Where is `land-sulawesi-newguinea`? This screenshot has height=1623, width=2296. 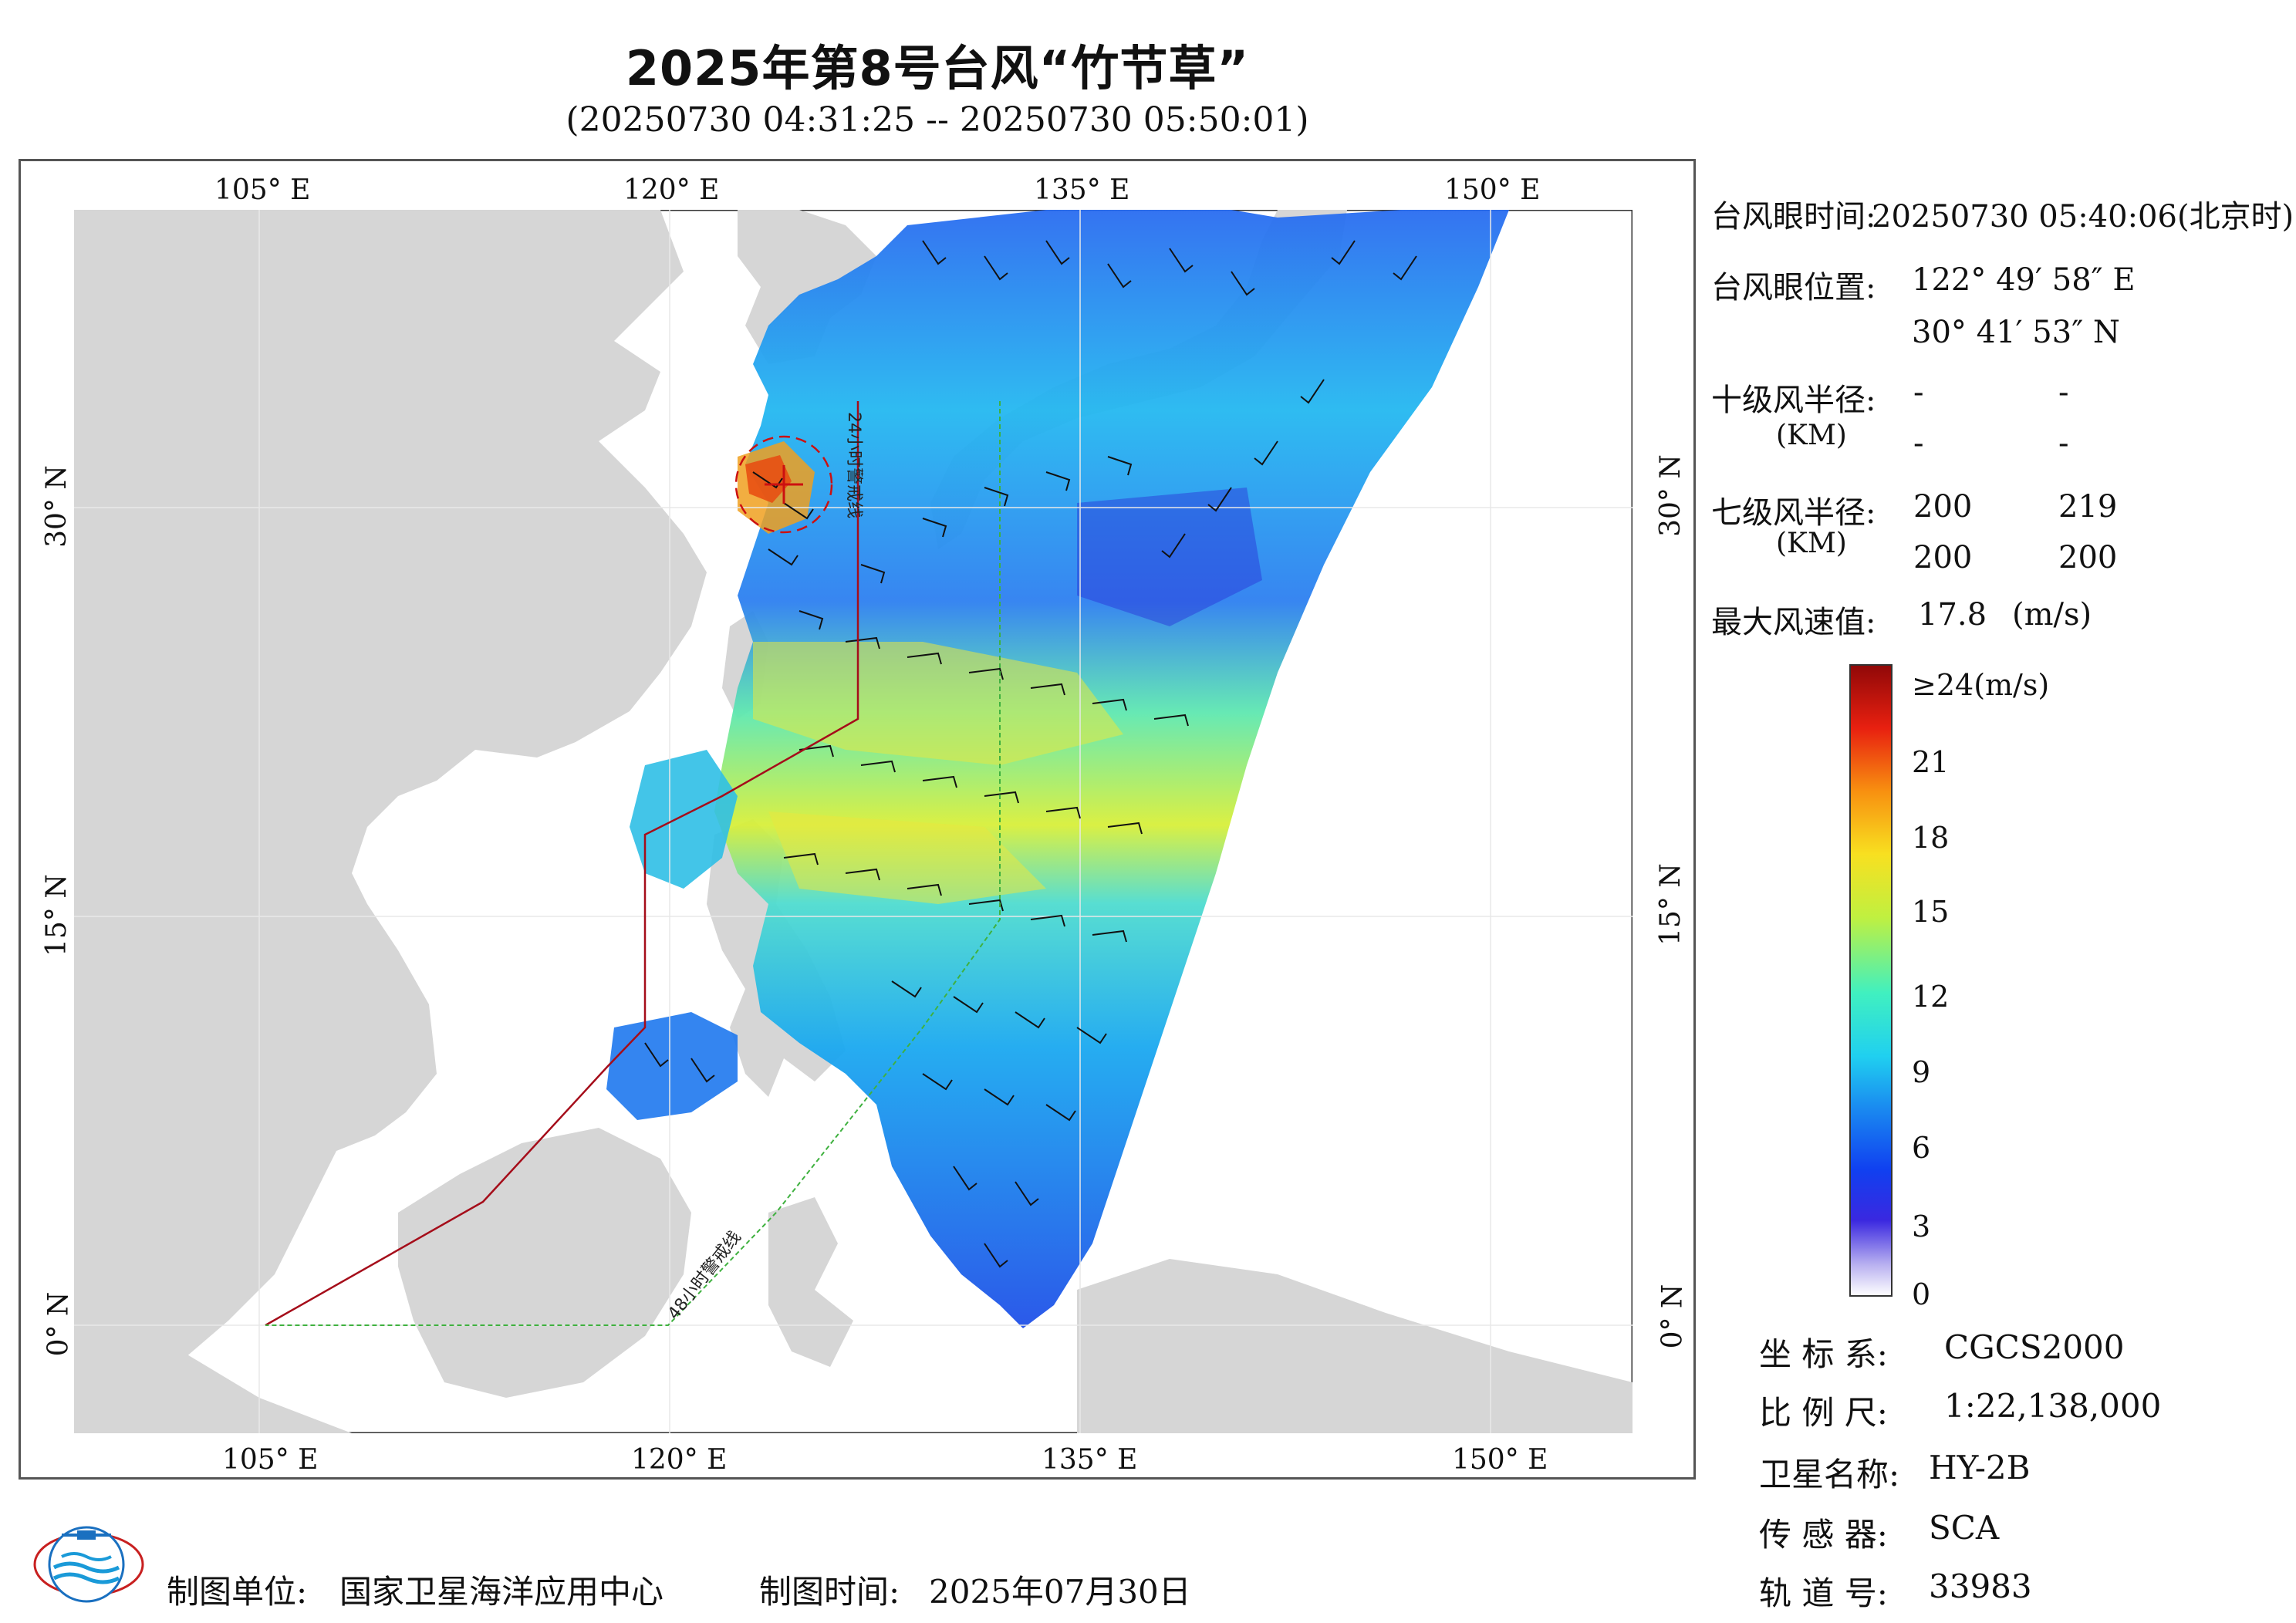
land-sulawesi-newguinea is located at coordinates (1200, 1315).